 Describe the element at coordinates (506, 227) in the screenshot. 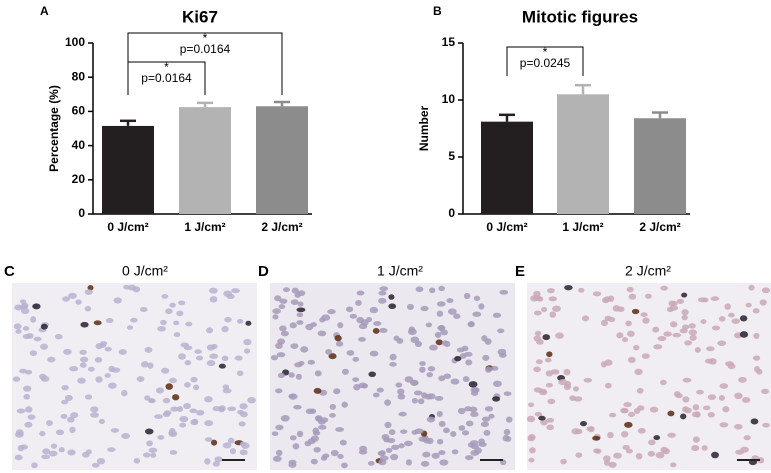

I see `x-tick-label: 0 J/cm²` at that location.